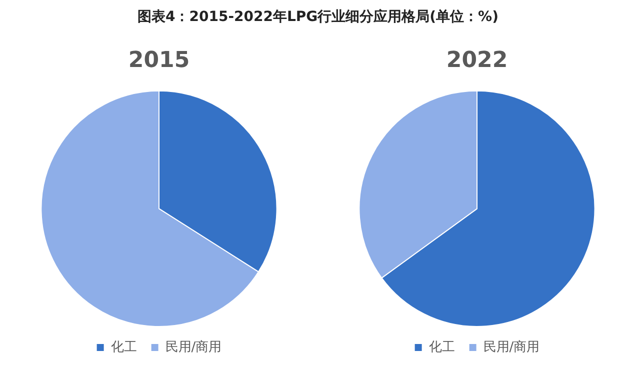 This screenshot has height=392, width=636. I want to click on text: 图表4：2015-2022年LPG行业细分应用格局(单位：%), so click(318, 17).